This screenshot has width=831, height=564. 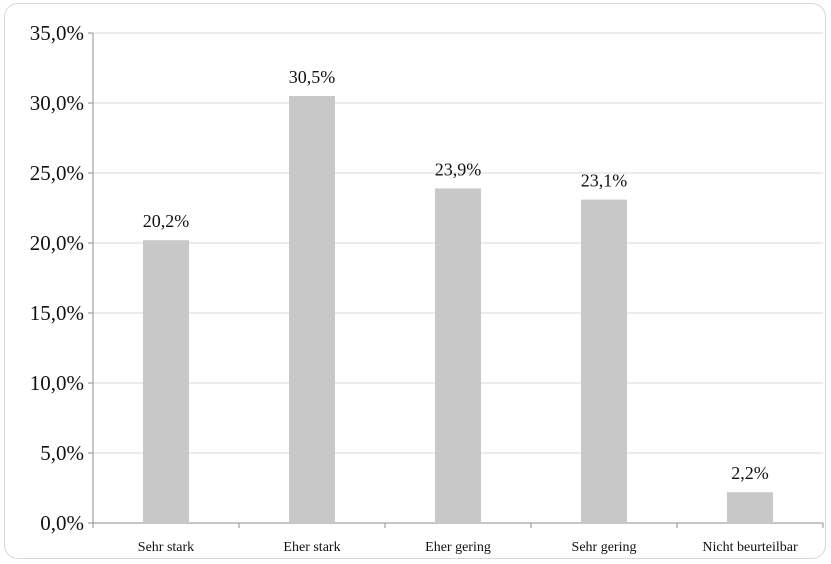 What do you see at coordinates (312, 77) in the screenshot?
I see `data-label: 30,5%` at bounding box center [312, 77].